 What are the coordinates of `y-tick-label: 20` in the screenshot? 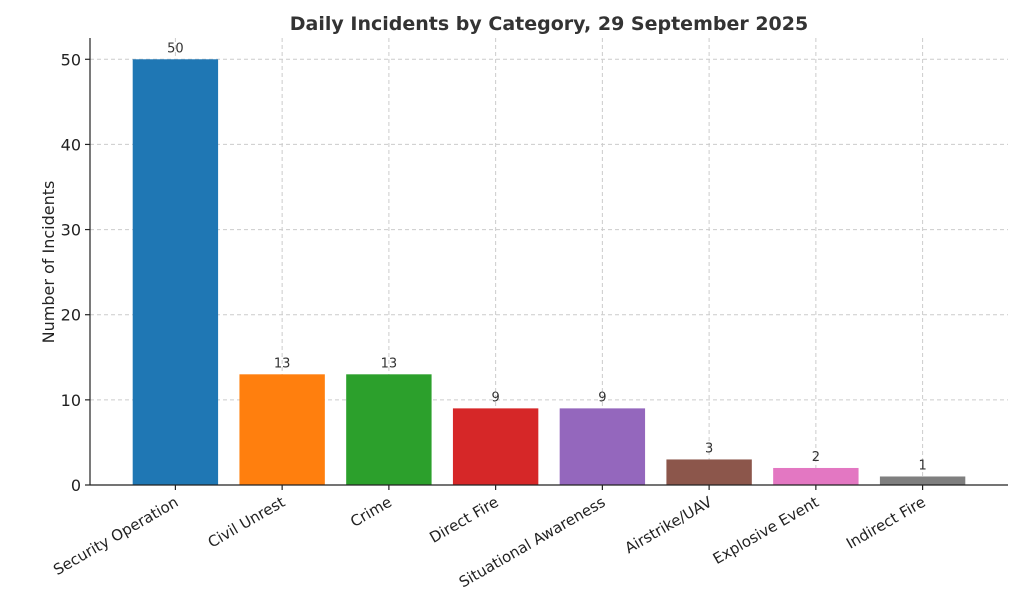 It's located at (71, 315).